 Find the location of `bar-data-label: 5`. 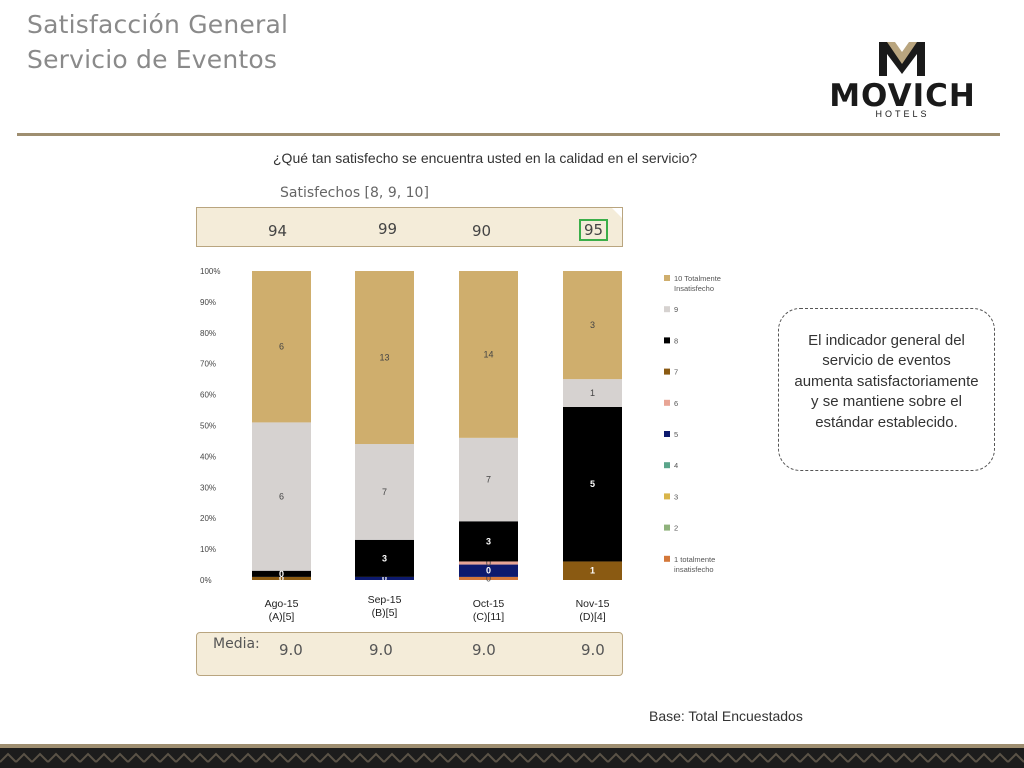

bar-data-label: 5 is located at coordinates (592, 484).